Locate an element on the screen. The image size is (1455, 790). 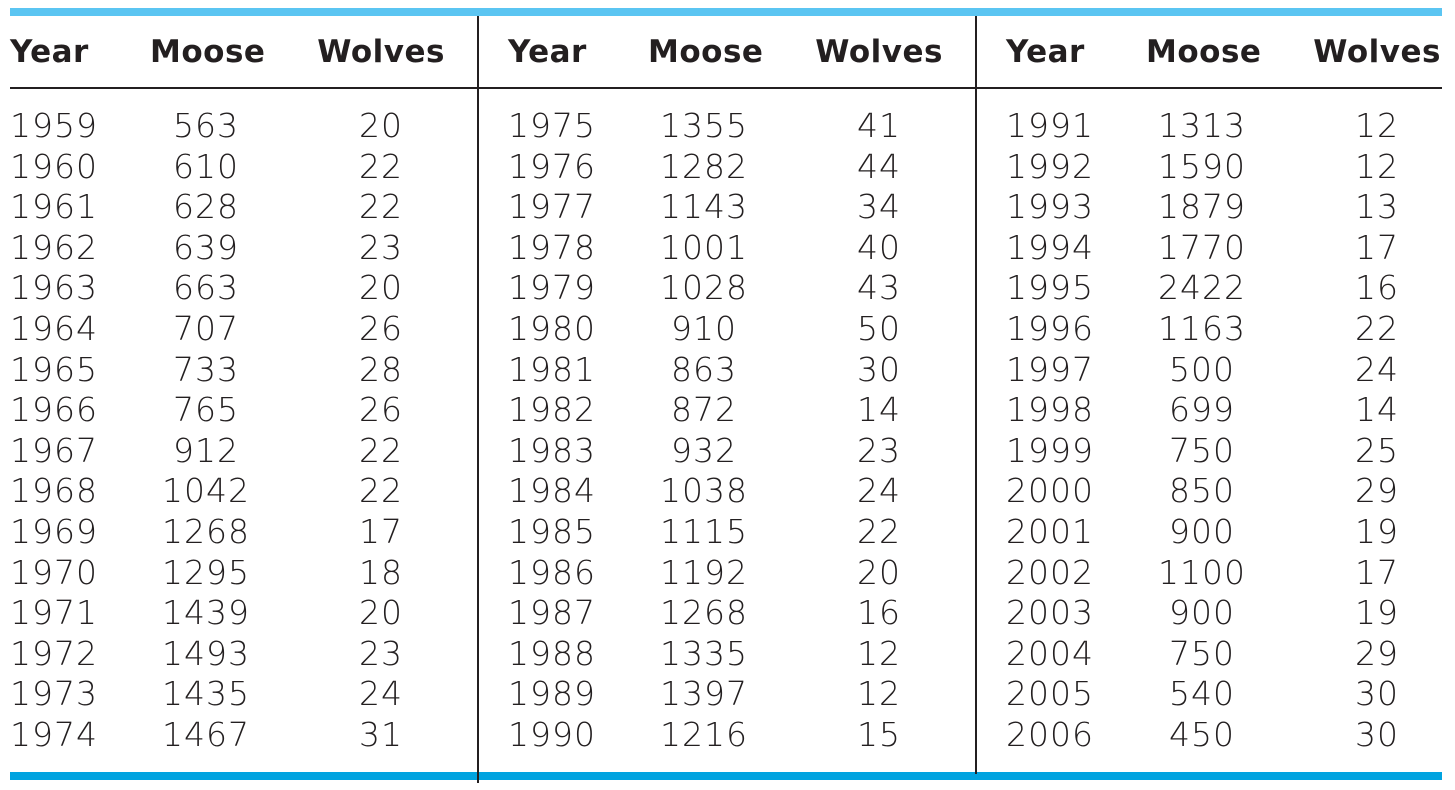
cell-year: 1963 is located at coordinates (54, 288).